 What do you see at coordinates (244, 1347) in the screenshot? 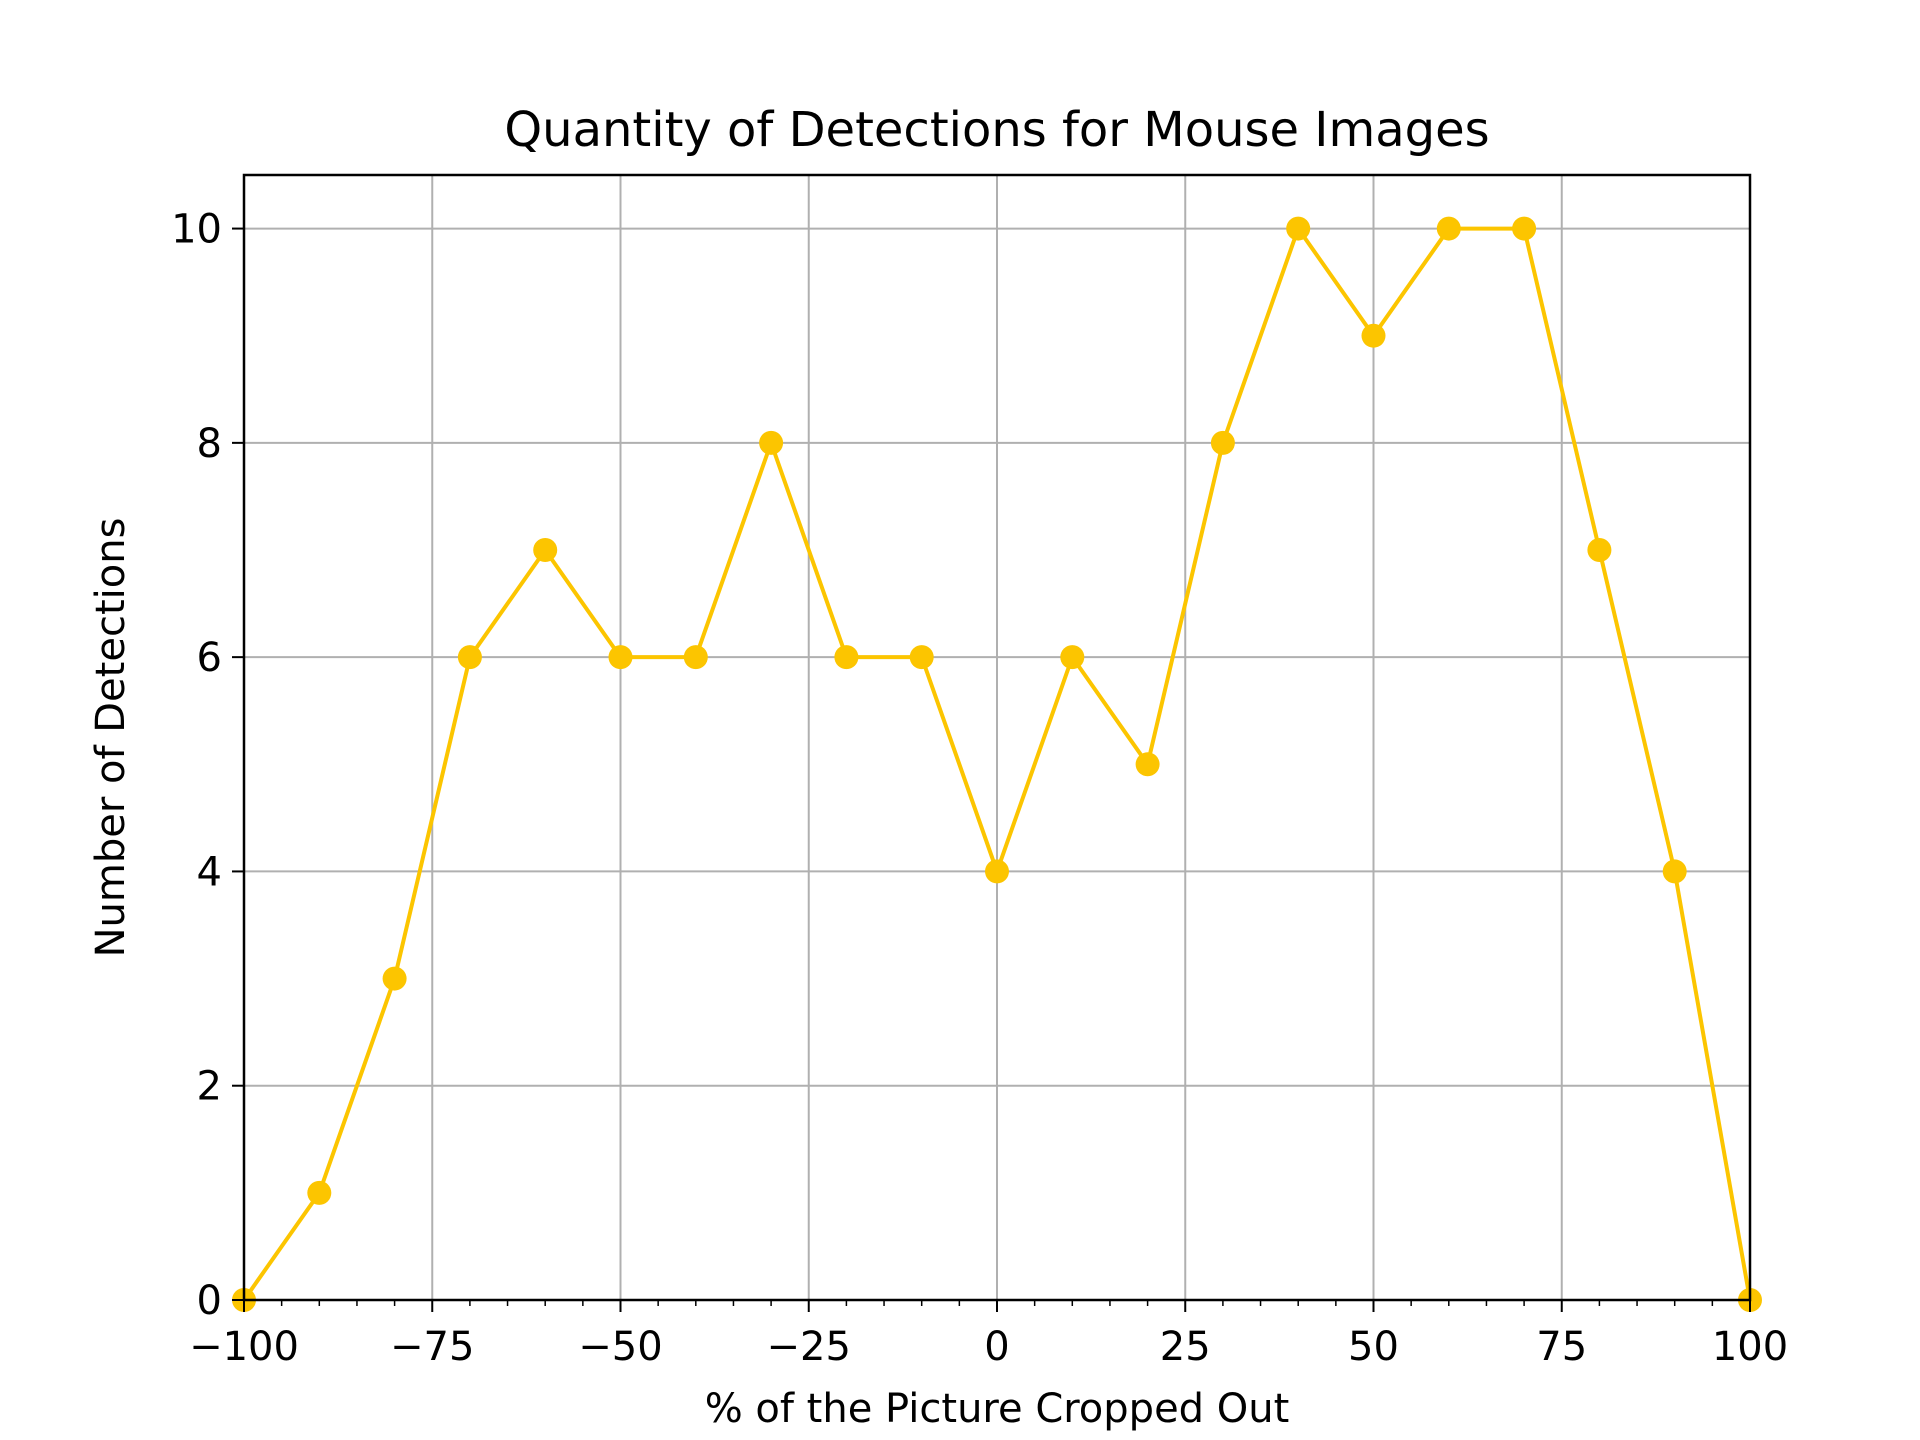
I see `x-tick-label: −100` at bounding box center [244, 1347].